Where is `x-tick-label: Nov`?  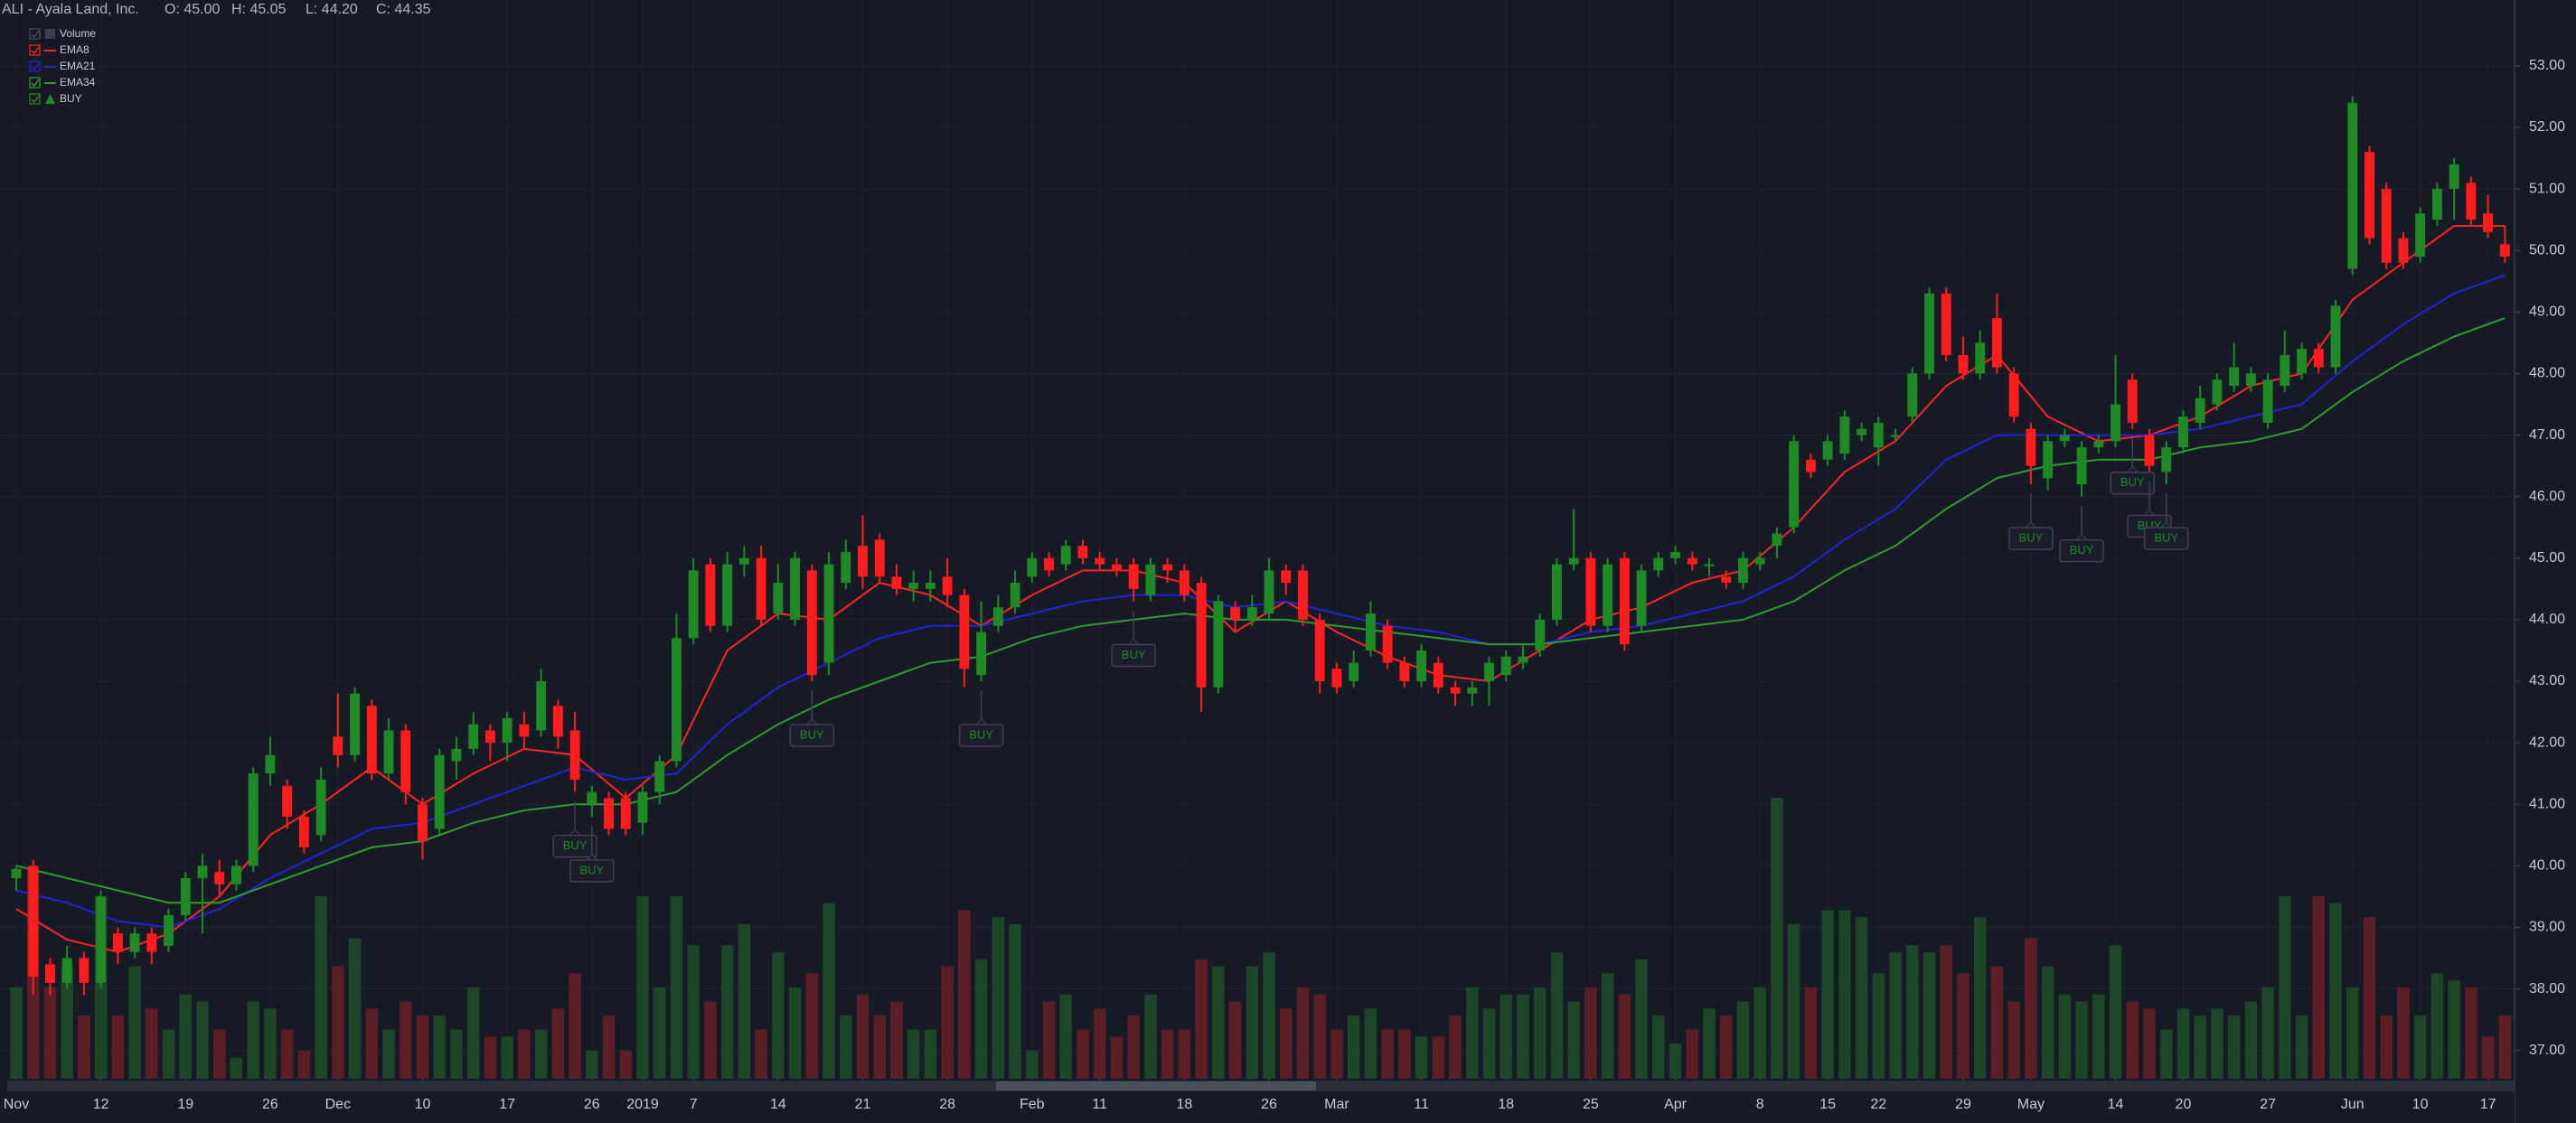
x-tick-label: Nov is located at coordinates (17, 1104).